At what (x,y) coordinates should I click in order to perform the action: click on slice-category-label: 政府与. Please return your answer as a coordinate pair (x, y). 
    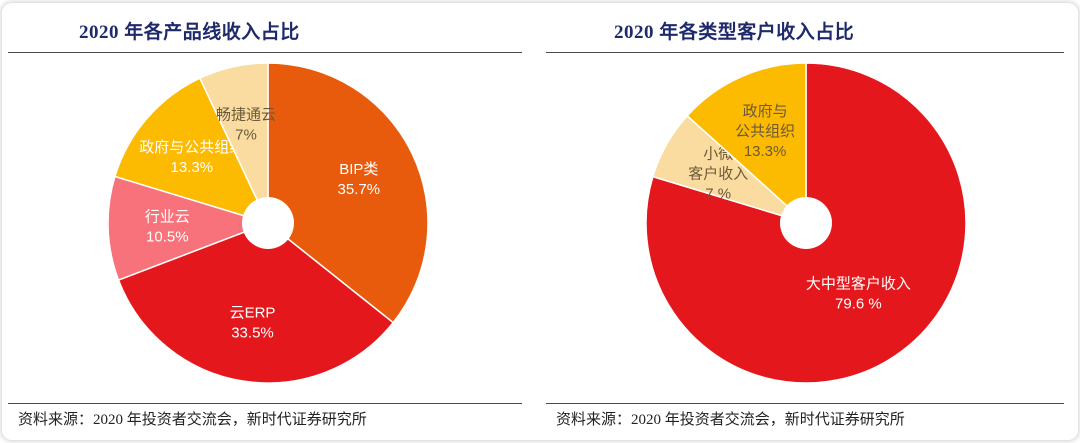
    Looking at the image, I should click on (765, 111).